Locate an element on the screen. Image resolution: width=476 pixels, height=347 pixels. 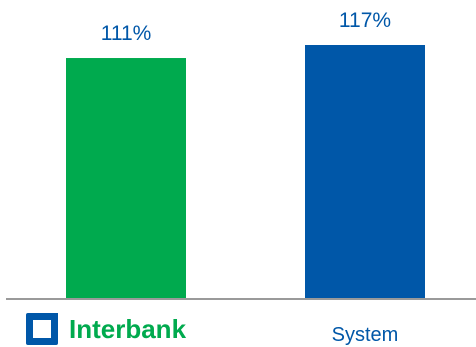
category-label-interbank: Interbank is located at coordinates (106, 329).